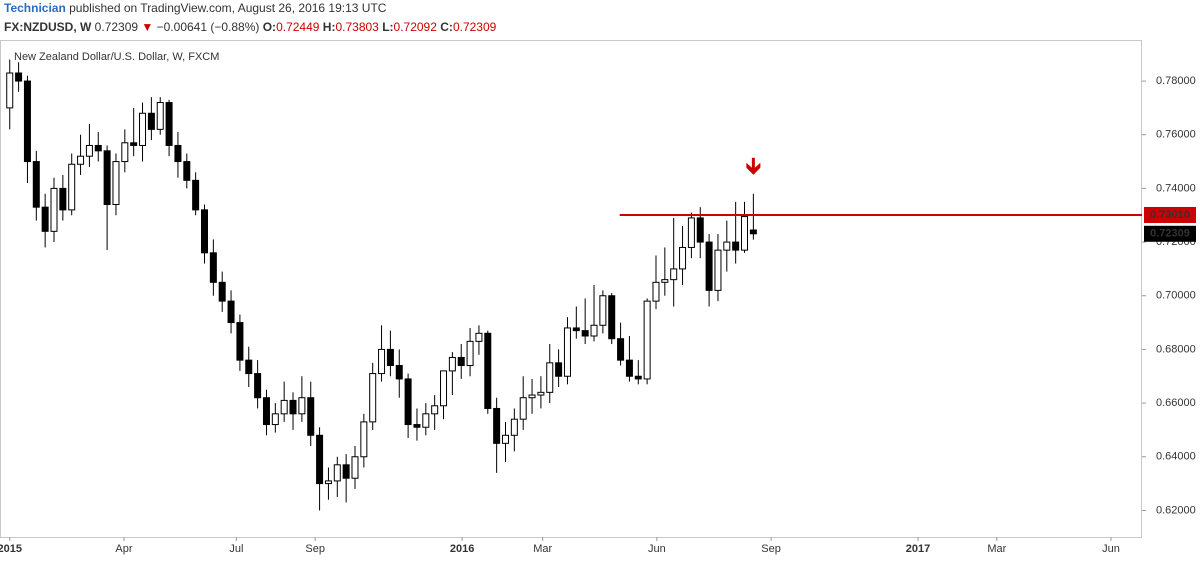 The image size is (1200, 562). What do you see at coordinates (1176, 349) in the screenshot?
I see `y-tick-label: 0.68000` at bounding box center [1176, 349].